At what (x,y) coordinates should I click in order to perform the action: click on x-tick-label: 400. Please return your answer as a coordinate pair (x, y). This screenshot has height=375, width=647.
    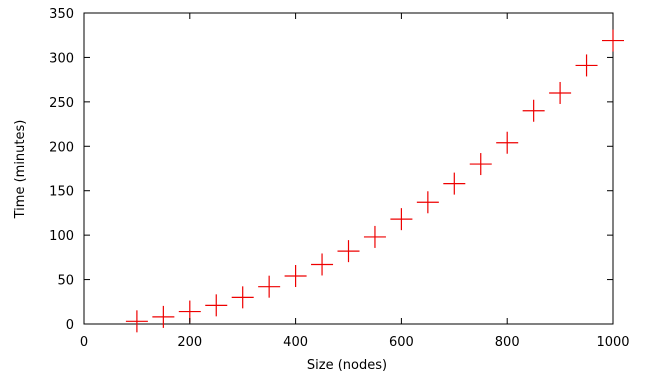
    Looking at the image, I should click on (295, 342).